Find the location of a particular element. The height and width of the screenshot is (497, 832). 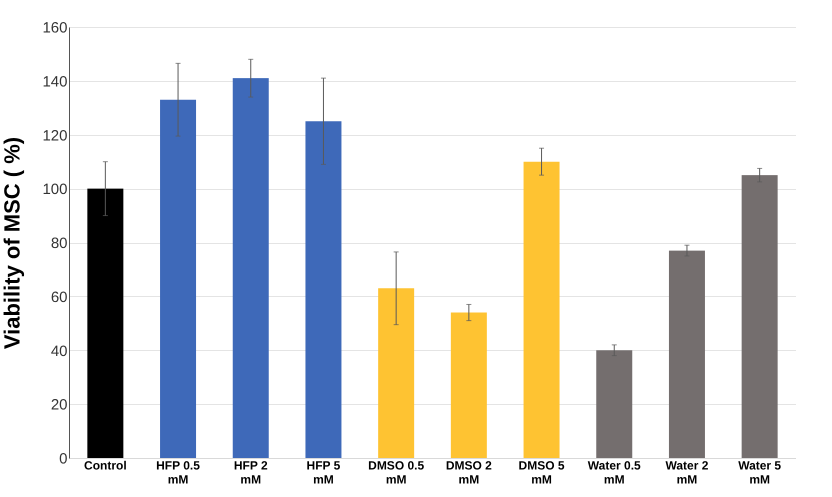

y-tick-label: 160 is located at coordinates (55, 28).